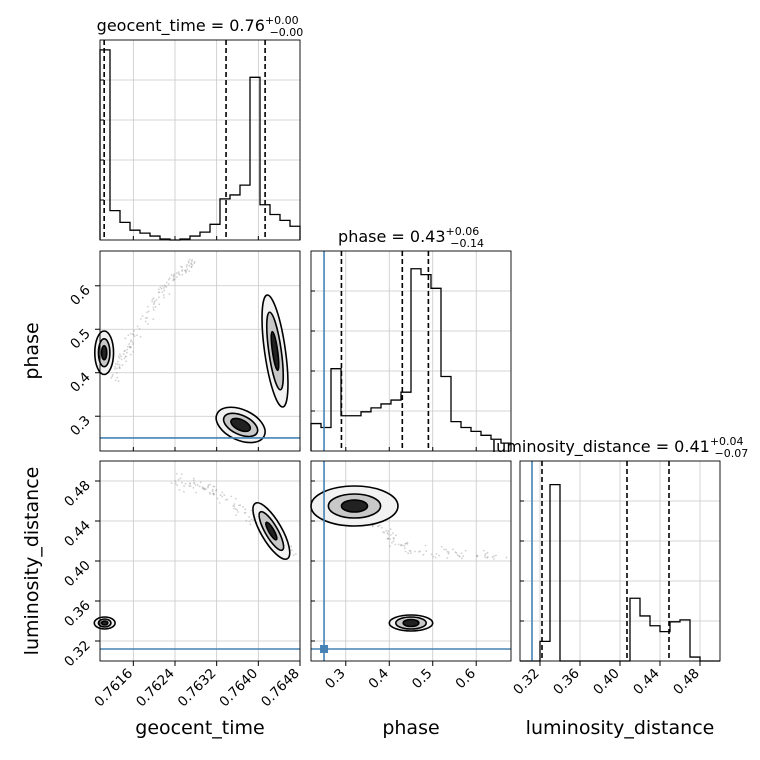 This screenshot has height=760, width=760. I want to click on ytick-label-luminosity_distance: 0.44, so click(77, 534).